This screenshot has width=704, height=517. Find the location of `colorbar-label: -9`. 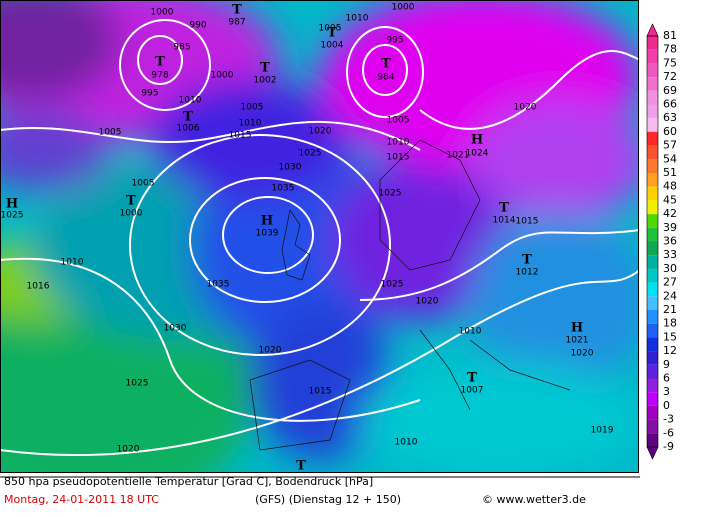

colorbar-label: -9 is located at coordinates (668, 446).